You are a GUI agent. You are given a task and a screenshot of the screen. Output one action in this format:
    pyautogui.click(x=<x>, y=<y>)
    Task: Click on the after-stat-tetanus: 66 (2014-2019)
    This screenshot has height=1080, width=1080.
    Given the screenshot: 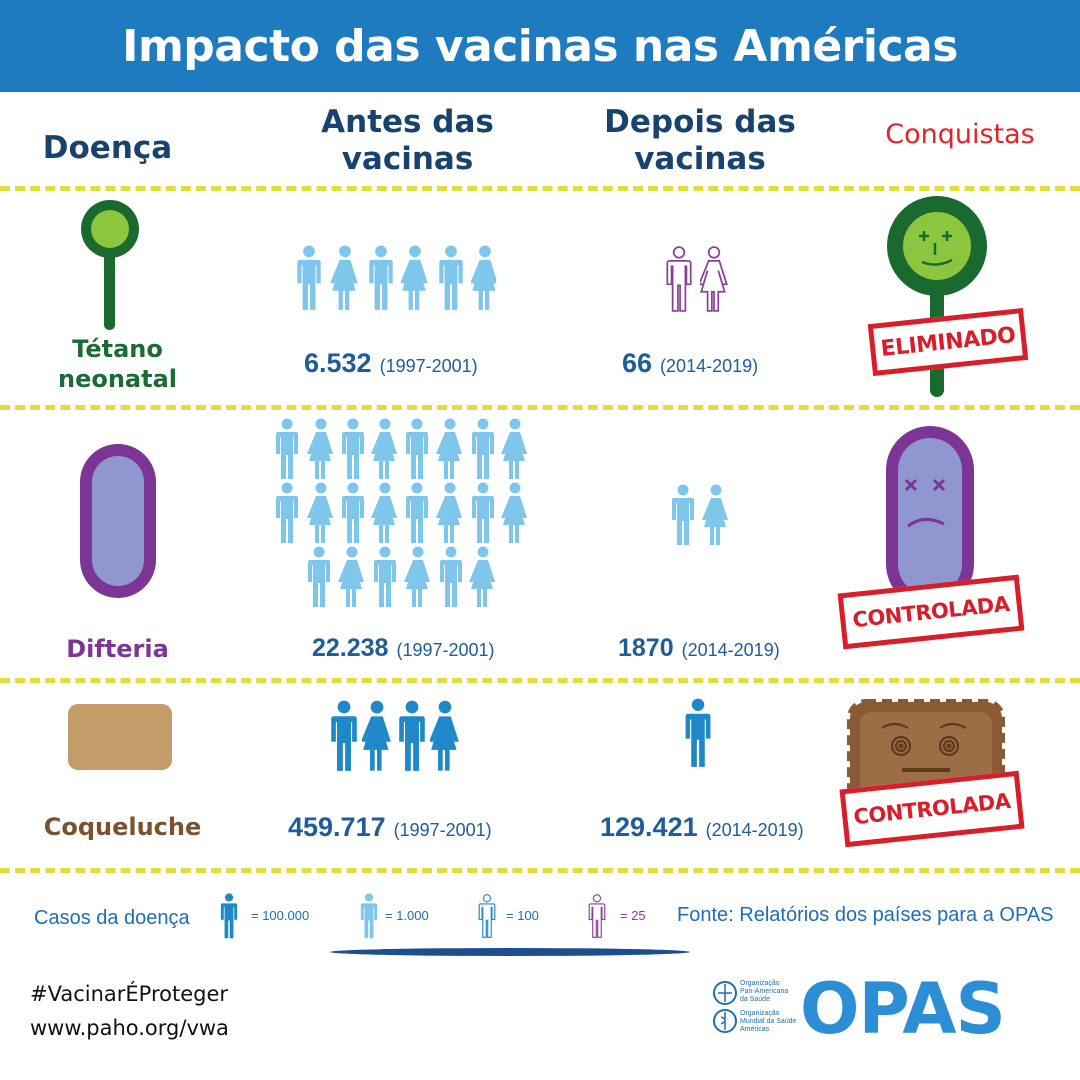 What is the action you would take?
    pyautogui.click(x=690, y=363)
    